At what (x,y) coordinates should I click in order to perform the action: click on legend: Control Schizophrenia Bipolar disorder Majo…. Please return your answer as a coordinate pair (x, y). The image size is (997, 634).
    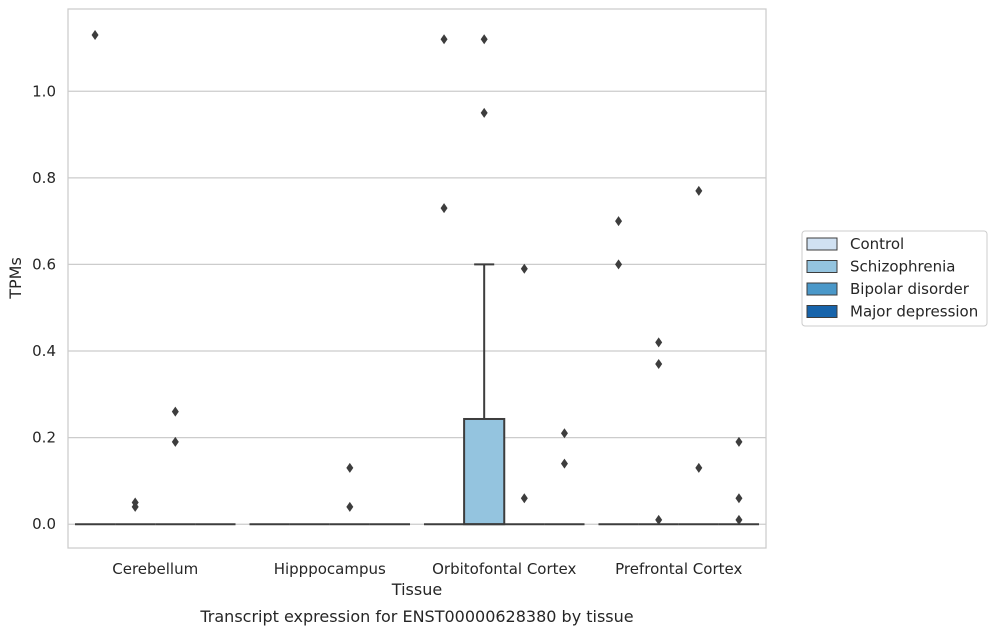
    Looking at the image, I should click on (894, 278).